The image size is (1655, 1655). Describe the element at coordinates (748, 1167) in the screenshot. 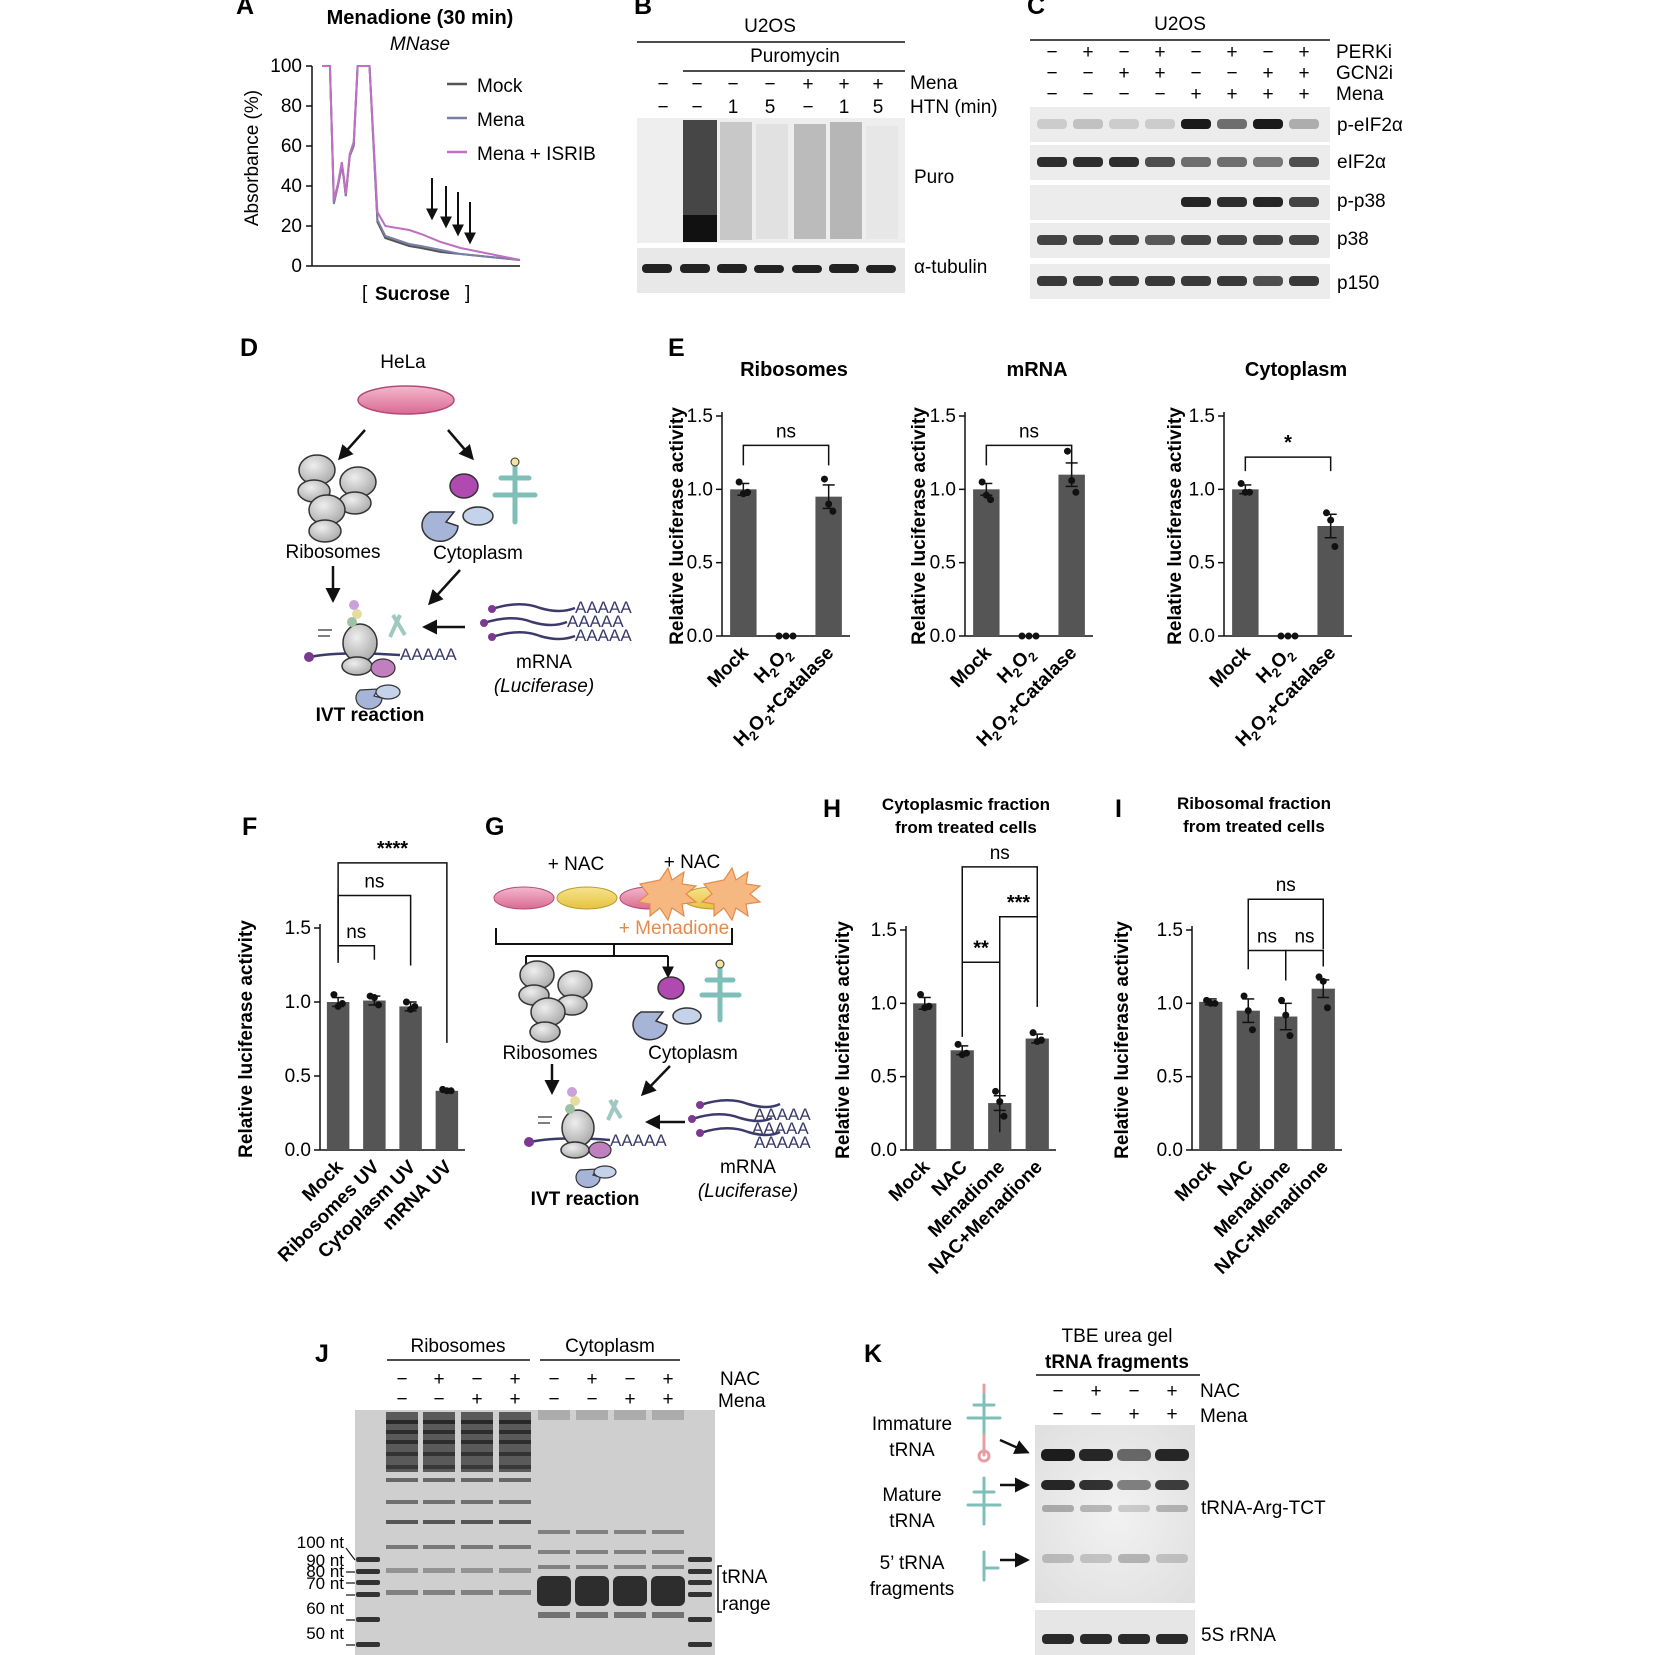

I see `mrna-label: mRNA` at that location.